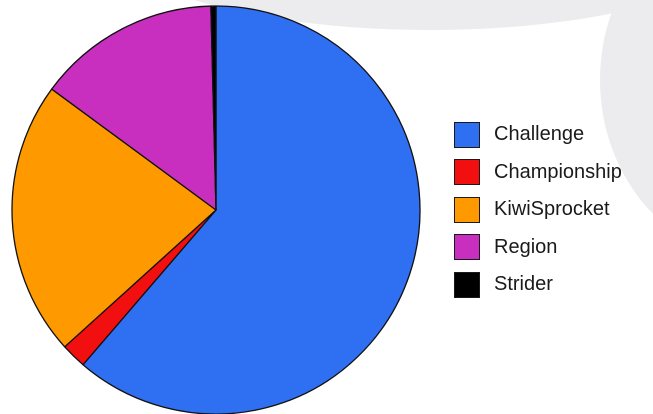  I want to click on background-arc-right, so click(626, 107).